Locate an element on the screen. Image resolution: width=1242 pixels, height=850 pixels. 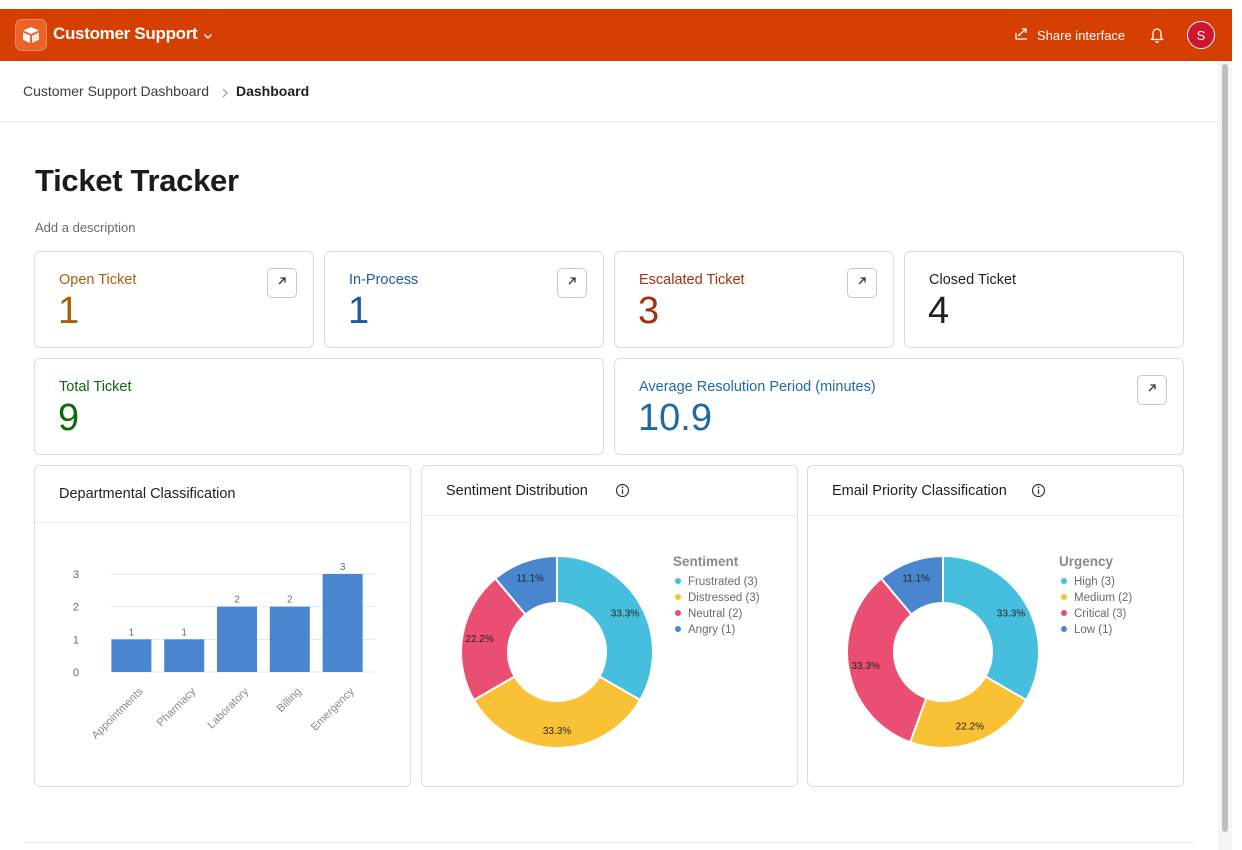
legend-entry: Neutral (2) is located at coordinates (715, 614).